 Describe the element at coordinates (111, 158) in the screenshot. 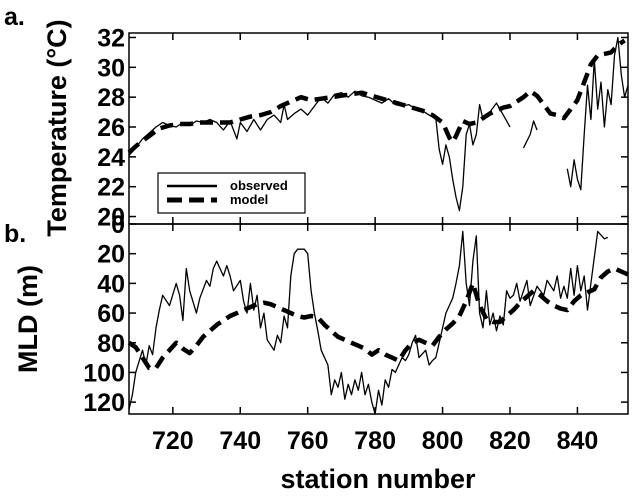

I see `y-tick-label: 24` at that location.